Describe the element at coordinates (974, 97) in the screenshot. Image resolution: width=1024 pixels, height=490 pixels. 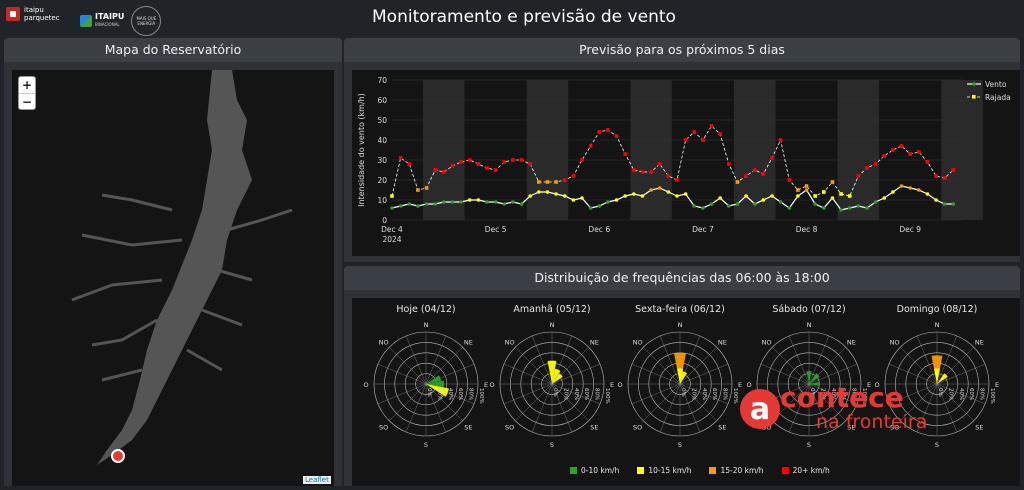
I see `legend-marker-rajada` at that location.